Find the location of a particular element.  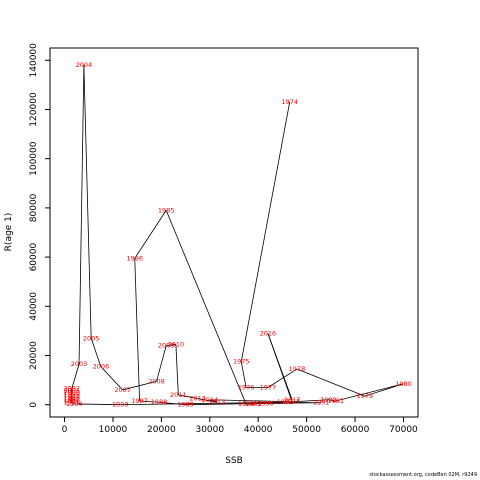

point-label-2017: 2017 is located at coordinates (292, 400).